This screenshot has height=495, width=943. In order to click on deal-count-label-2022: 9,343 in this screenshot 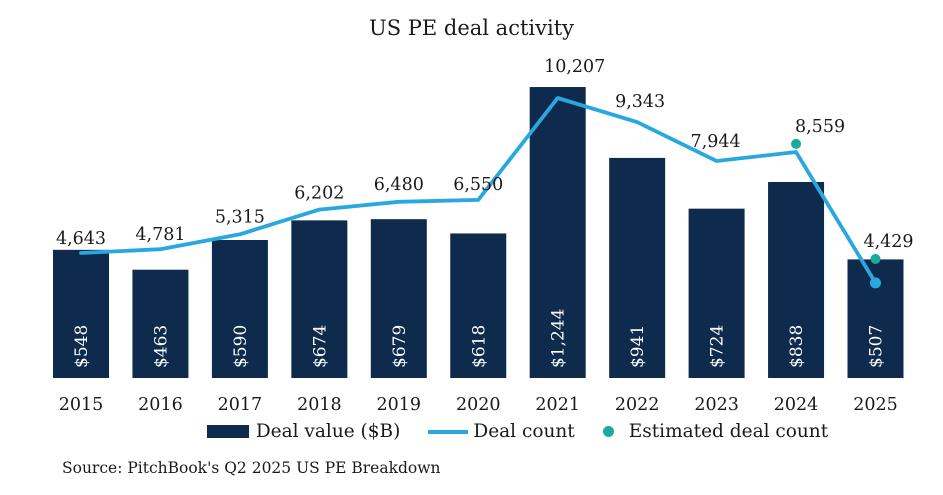, I will do `click(640, 102)`.